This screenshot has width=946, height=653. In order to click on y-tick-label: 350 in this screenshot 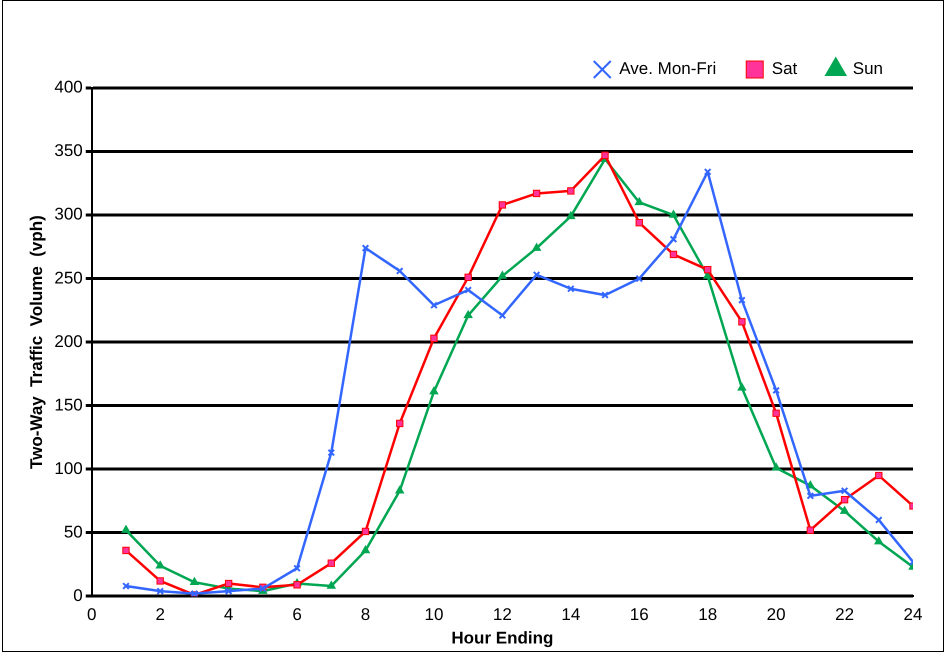, I will do `click(68, 150)`.